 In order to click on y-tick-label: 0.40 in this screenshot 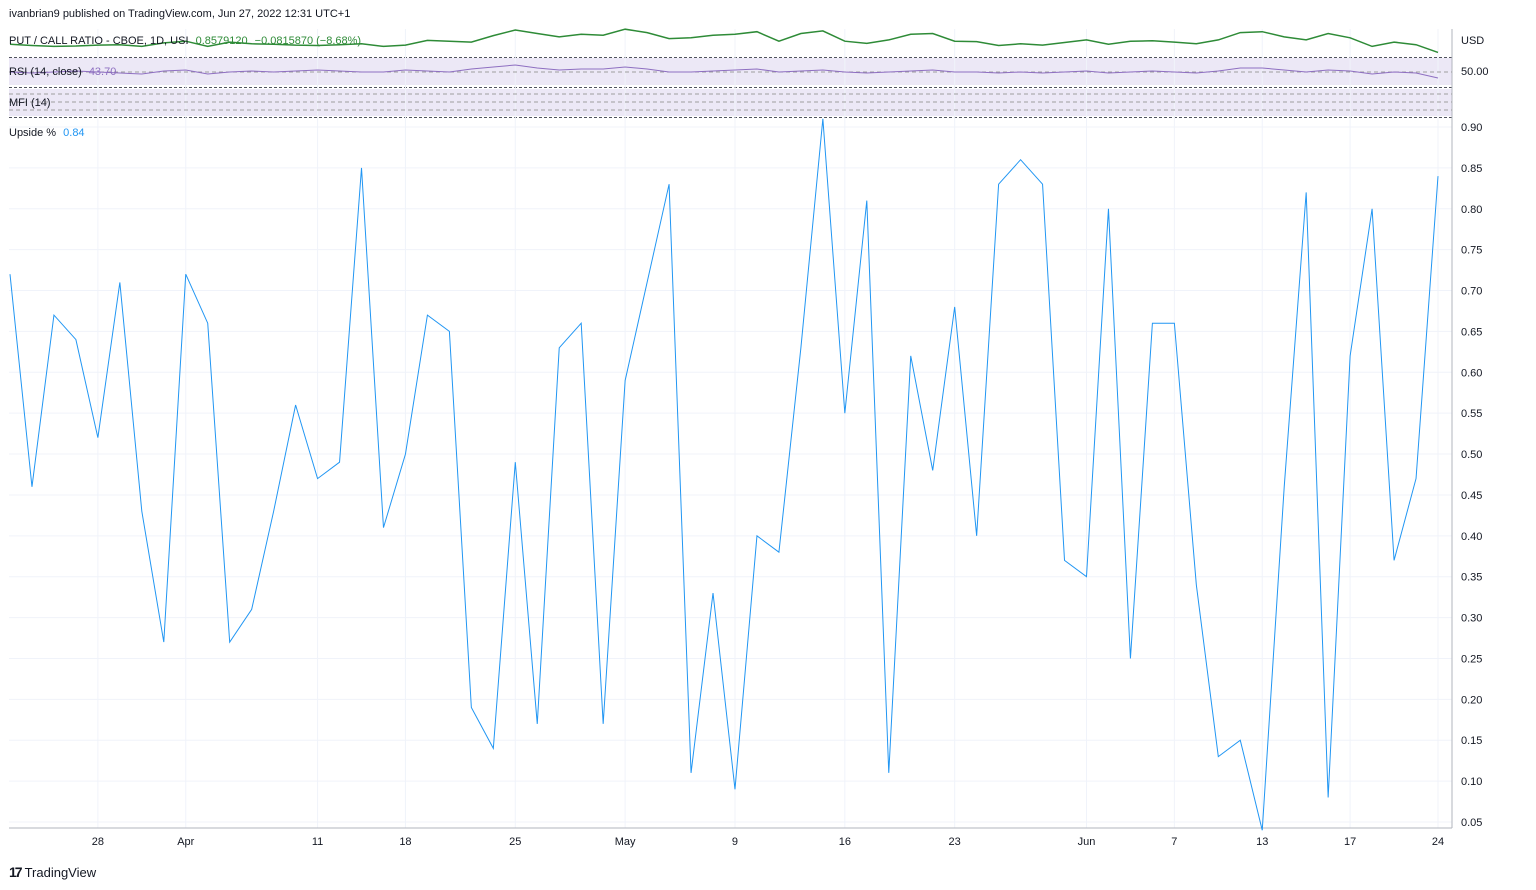, I will do `click(1471, 537)`.